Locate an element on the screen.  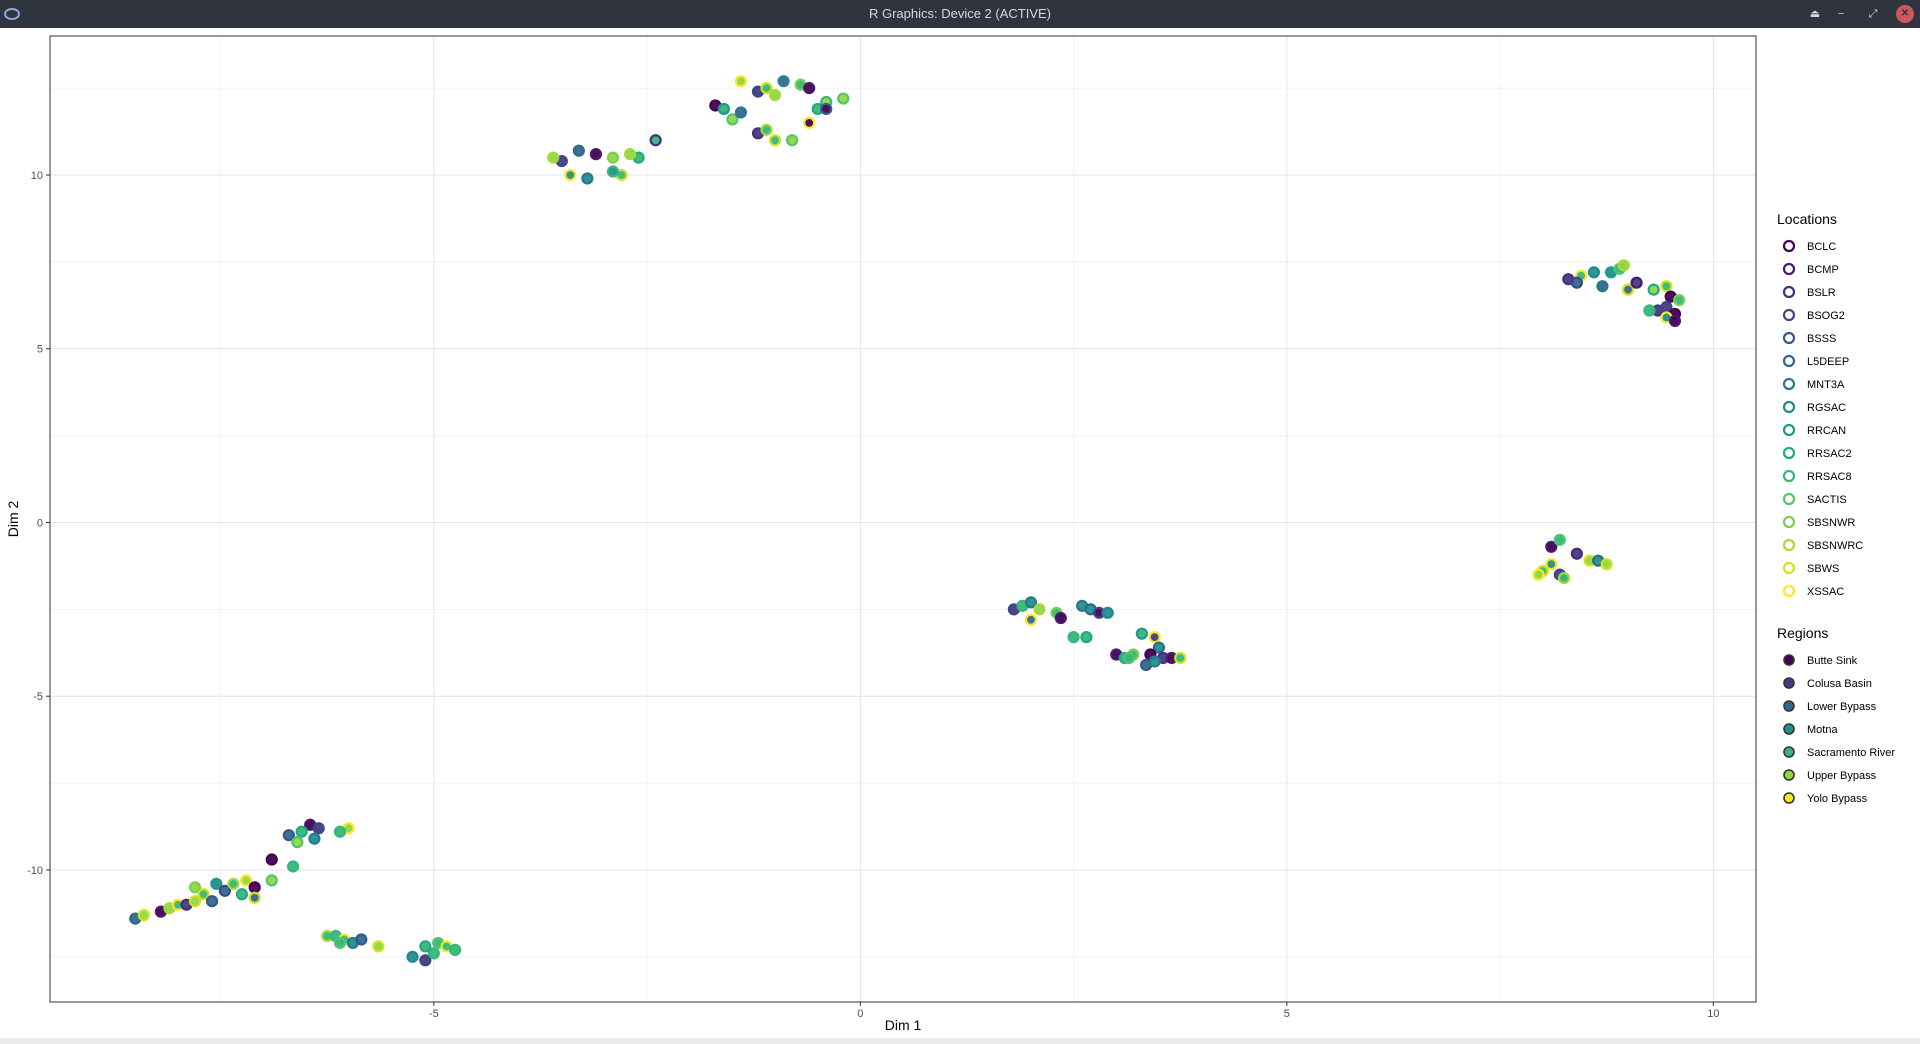
legend-title-locations: Locations is located at coordinates (1807, 219).